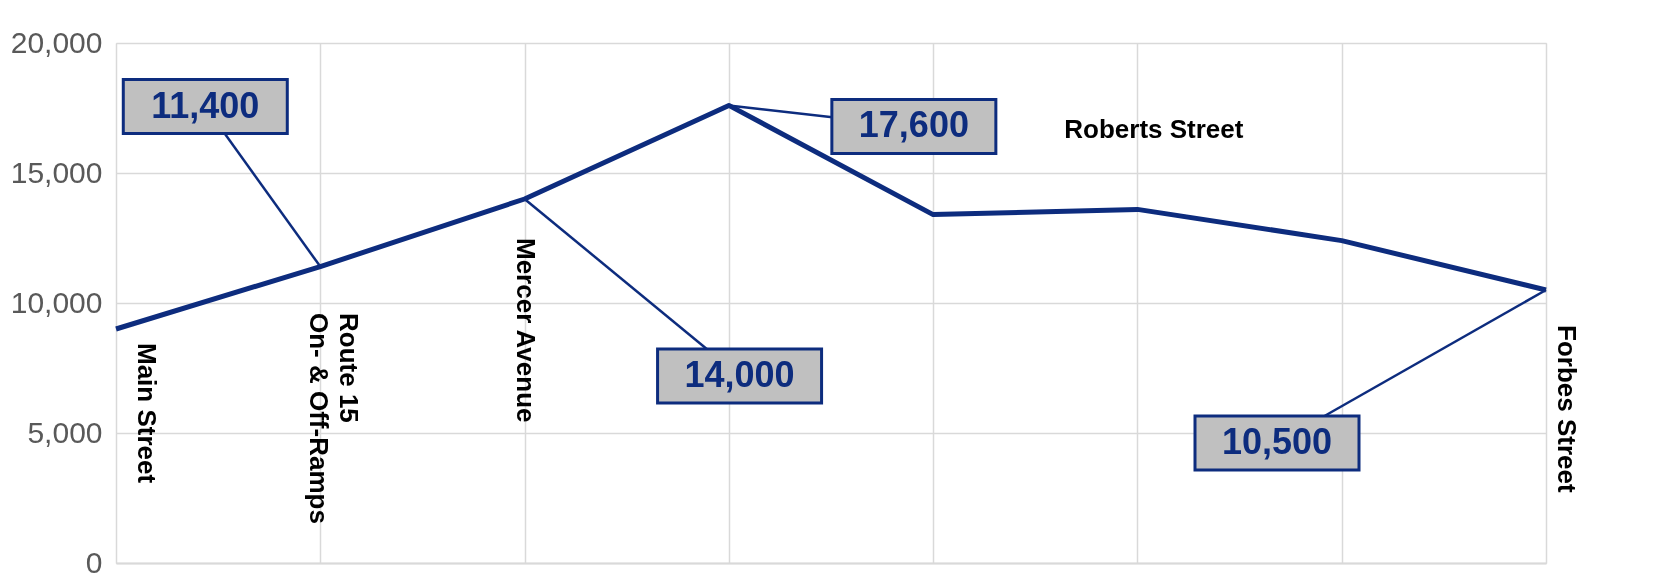 This screenshot has height=586, width=1673. What do you see at coordinates (739, 374) in the screenshot?
I see `data-label: 14,000` at bounding box center [739, 374].